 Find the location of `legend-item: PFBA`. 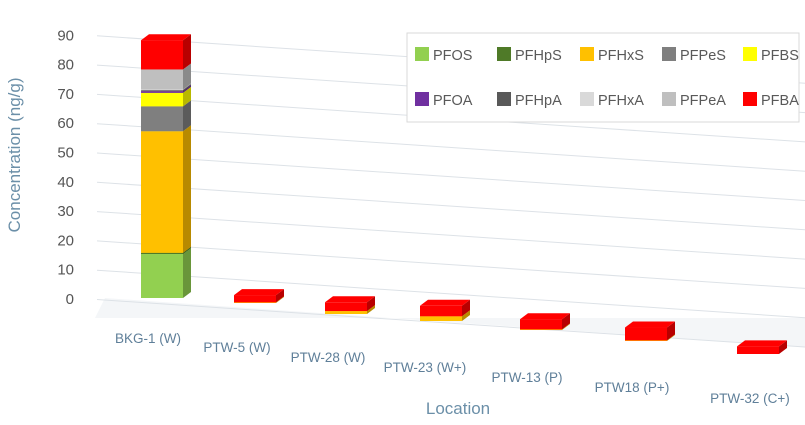

legend-item: PFBA is located at coordinates (771, 100).